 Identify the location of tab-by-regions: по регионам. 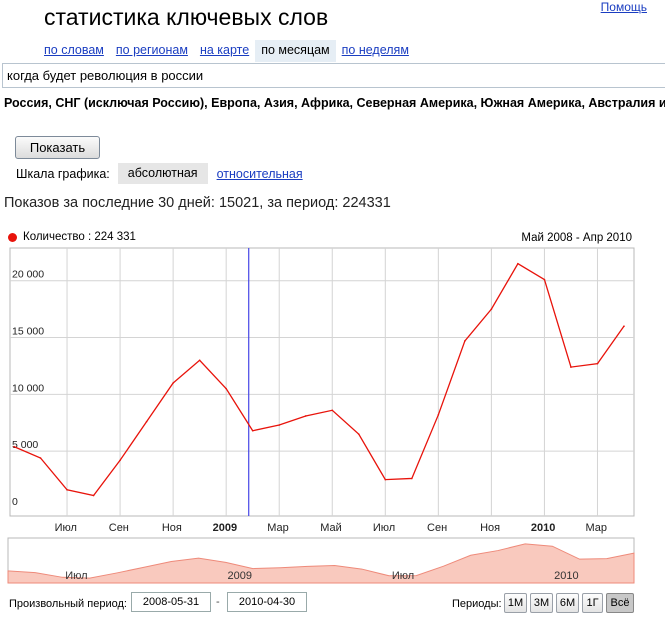
(151, 50).